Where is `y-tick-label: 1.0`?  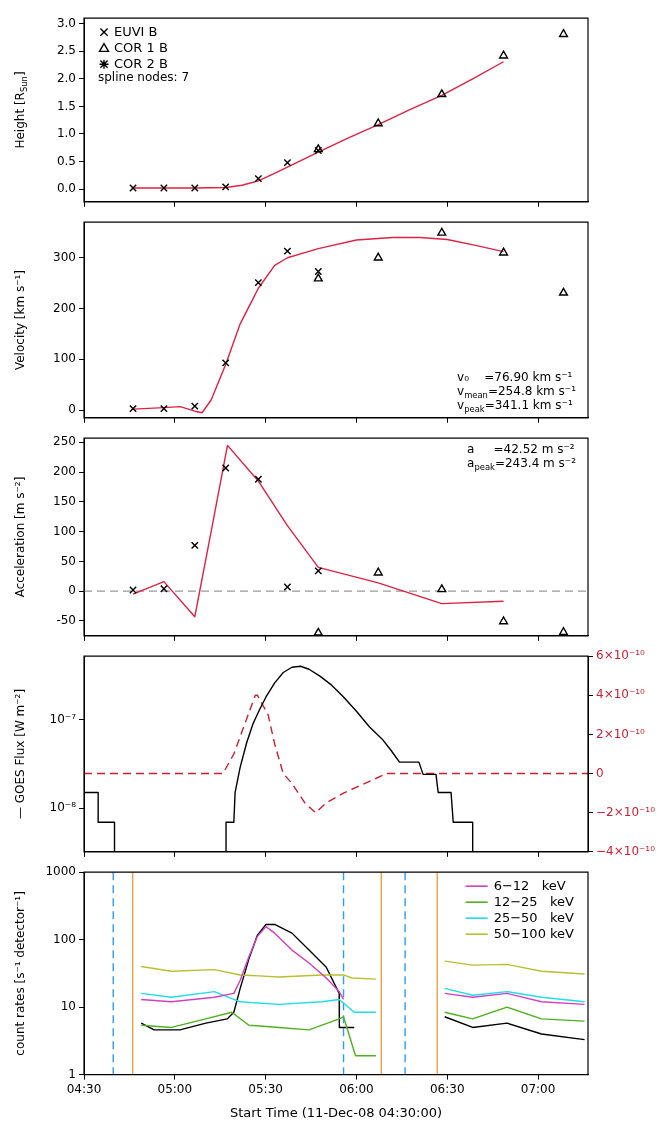
y-tick-label: 1.0 is located at coordinates (66, 133).